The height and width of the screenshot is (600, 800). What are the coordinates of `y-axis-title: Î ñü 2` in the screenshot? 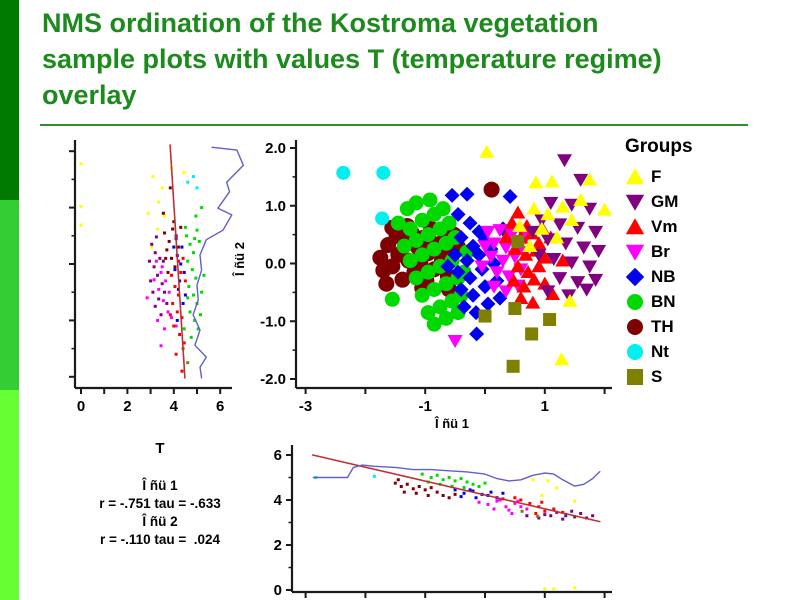 It's located at (239, 259).